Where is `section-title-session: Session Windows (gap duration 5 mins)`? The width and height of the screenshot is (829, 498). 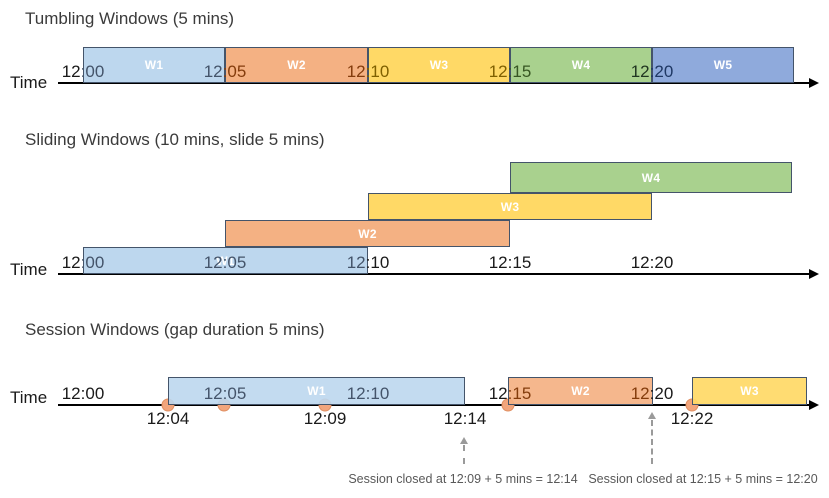 section-title-session: Session Windows (gap duration 5 mins) is located at coordinates (175, 329).